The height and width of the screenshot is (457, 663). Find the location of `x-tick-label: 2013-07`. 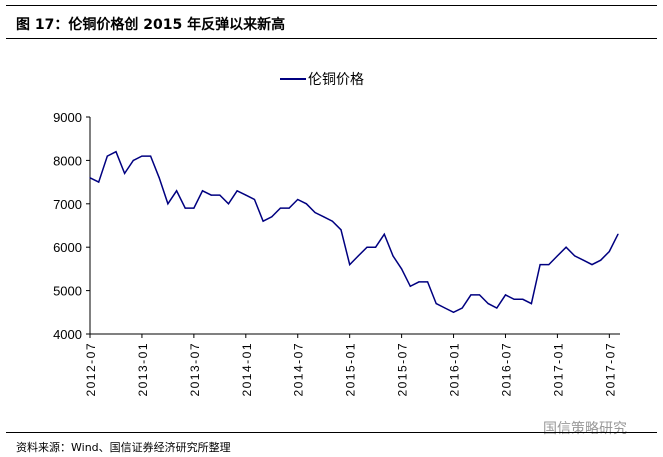

x-tick-label: 2013-07 is located at coordinates (195, 369).